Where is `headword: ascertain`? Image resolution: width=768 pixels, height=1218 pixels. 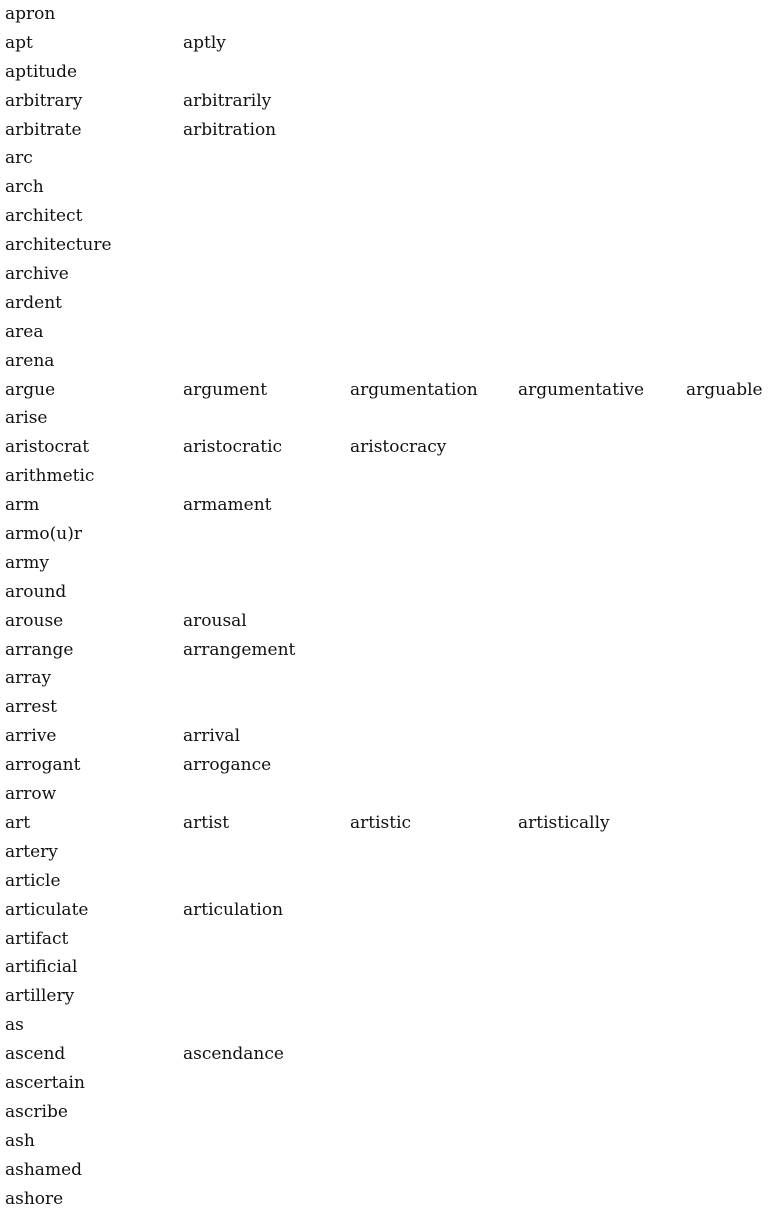 headword: ascertain is located at coordinates (45, 1082).